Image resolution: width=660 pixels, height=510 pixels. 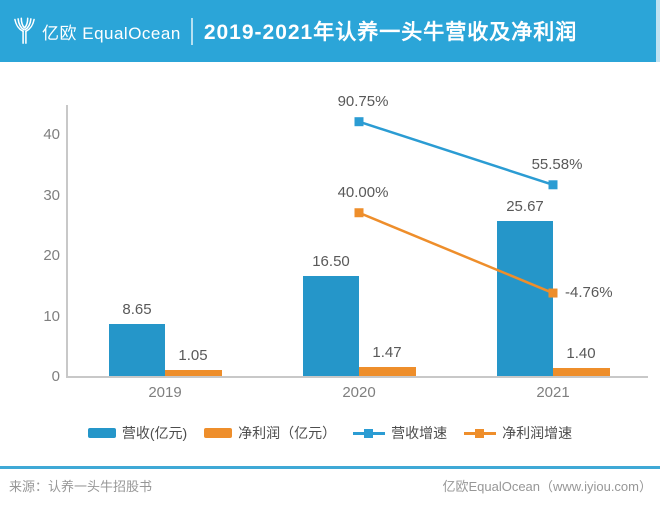 I want to click on legend: 营收(亿元) 净利润（亿元） 营收增速 净利润增速, so click(x=330, y=433).